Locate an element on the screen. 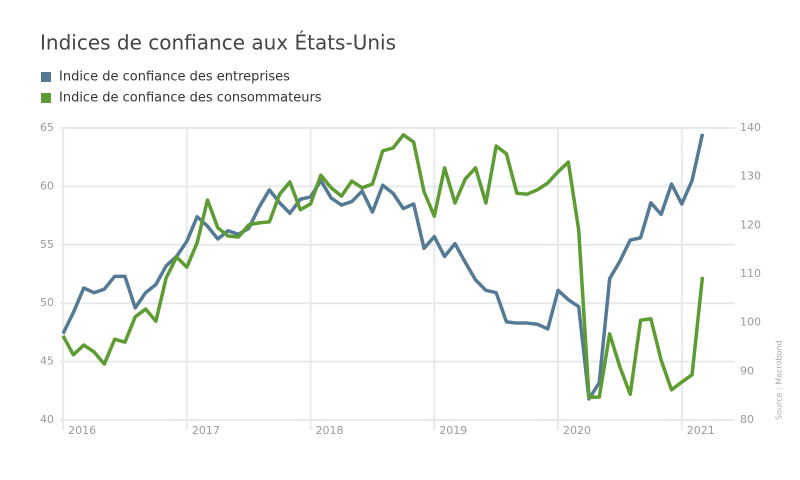 The height and width of the screenshot is (480, 800). x-tick-label: 2018 is located at coordinates (330, 430).